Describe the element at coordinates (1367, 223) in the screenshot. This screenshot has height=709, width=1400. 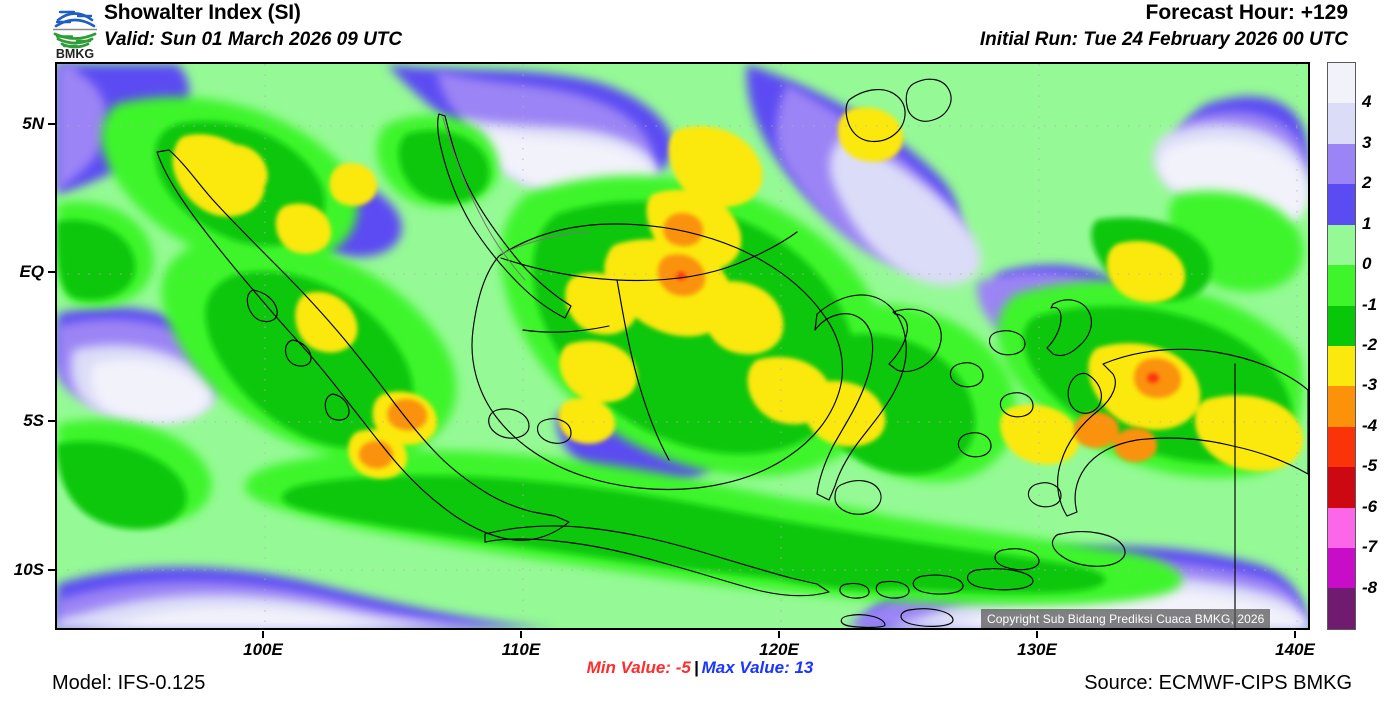
I see `colorbar-tick-1: 1` at that location.